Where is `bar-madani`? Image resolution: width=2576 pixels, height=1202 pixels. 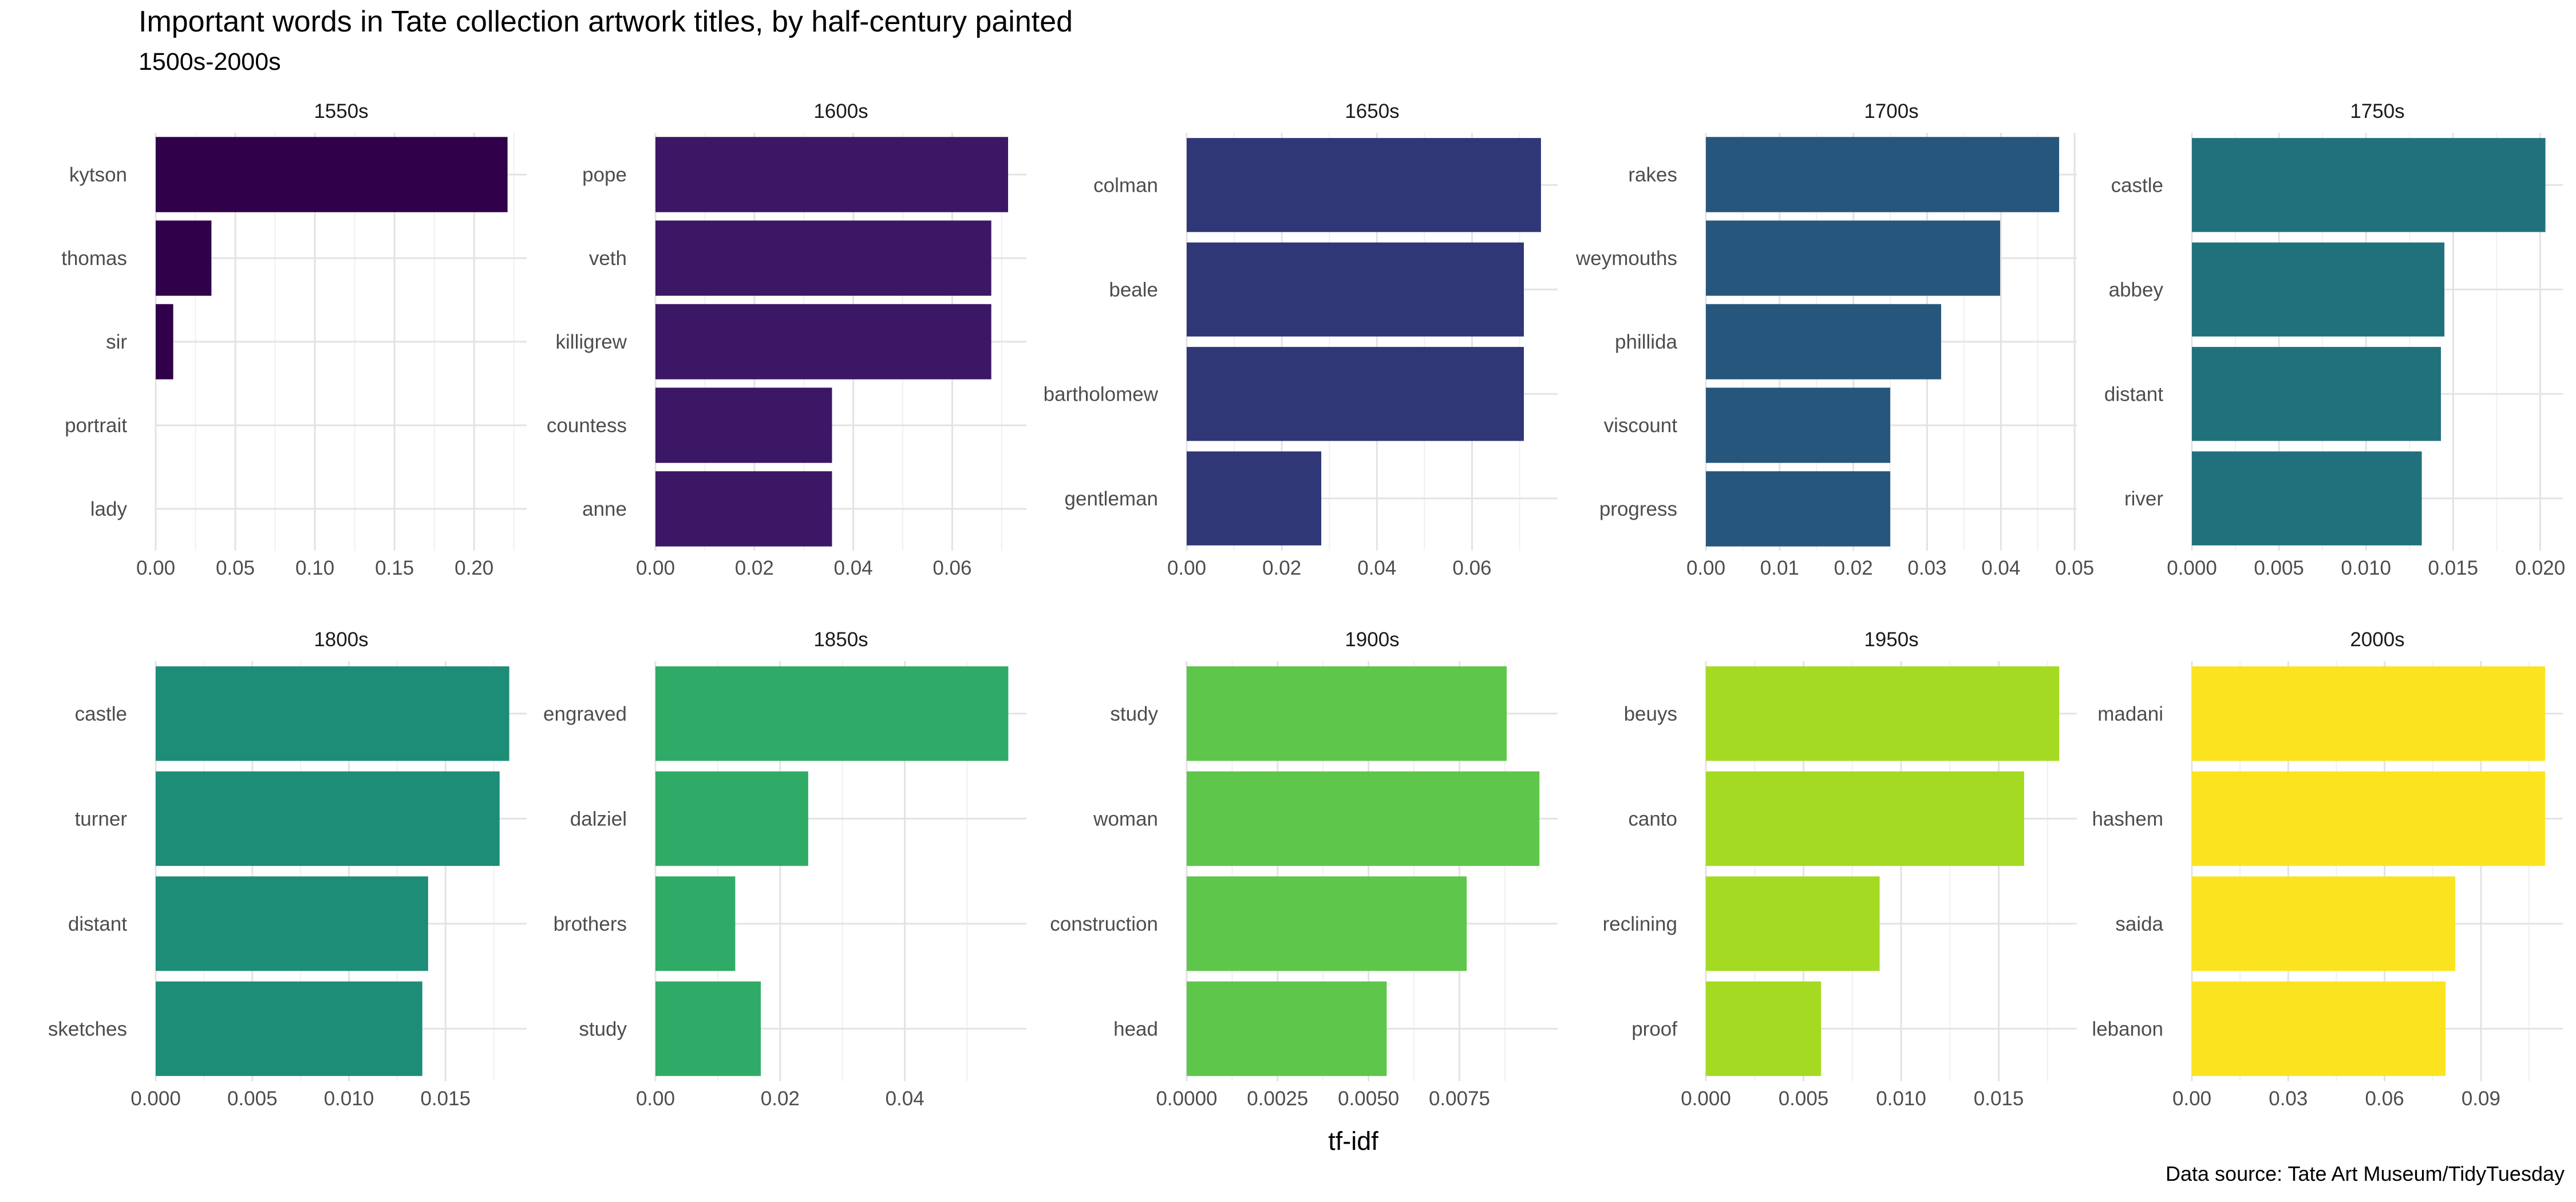 bar-madani is located at coordinates (2369, 714).